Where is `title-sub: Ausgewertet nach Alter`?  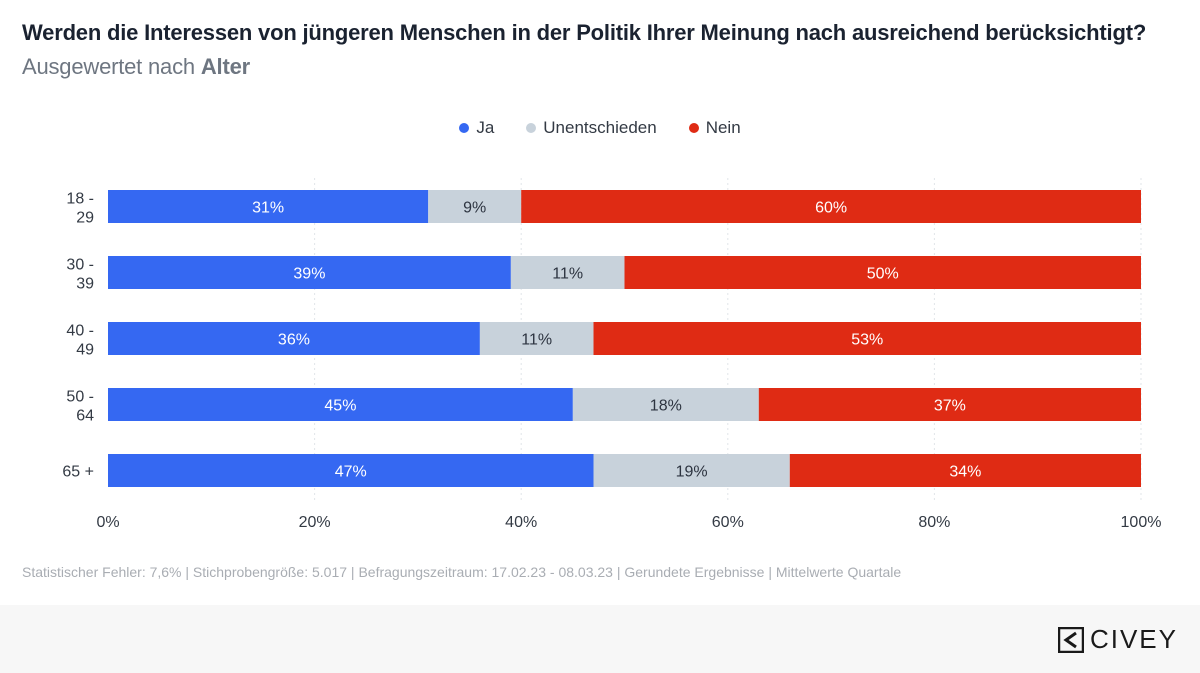
title-sub: Ausgewertet nach Alter is located at coordinates (136, 66).